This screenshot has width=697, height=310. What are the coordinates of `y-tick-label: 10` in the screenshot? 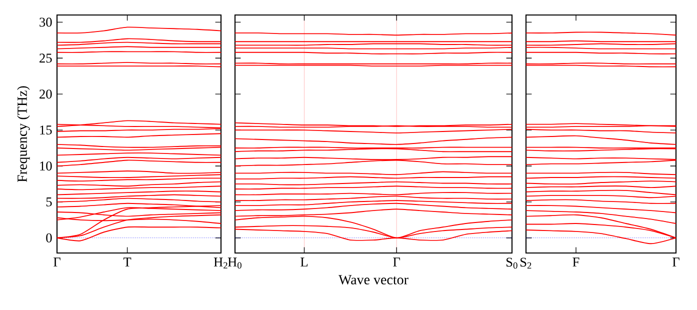 It's located at (46, 165).